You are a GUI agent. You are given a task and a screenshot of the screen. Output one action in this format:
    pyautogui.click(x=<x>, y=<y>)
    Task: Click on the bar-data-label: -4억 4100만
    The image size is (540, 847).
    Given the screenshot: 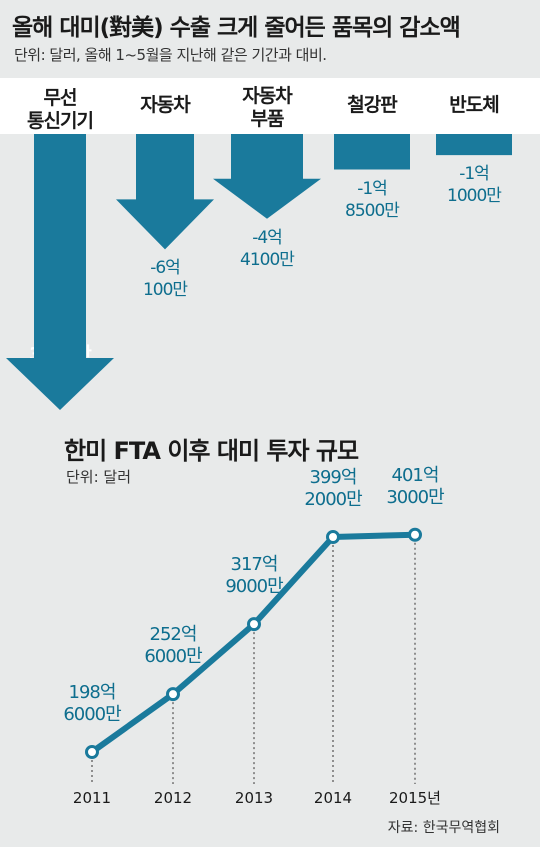 What is the action you would take?
    pyautogui.click(x=267, y=248)
    